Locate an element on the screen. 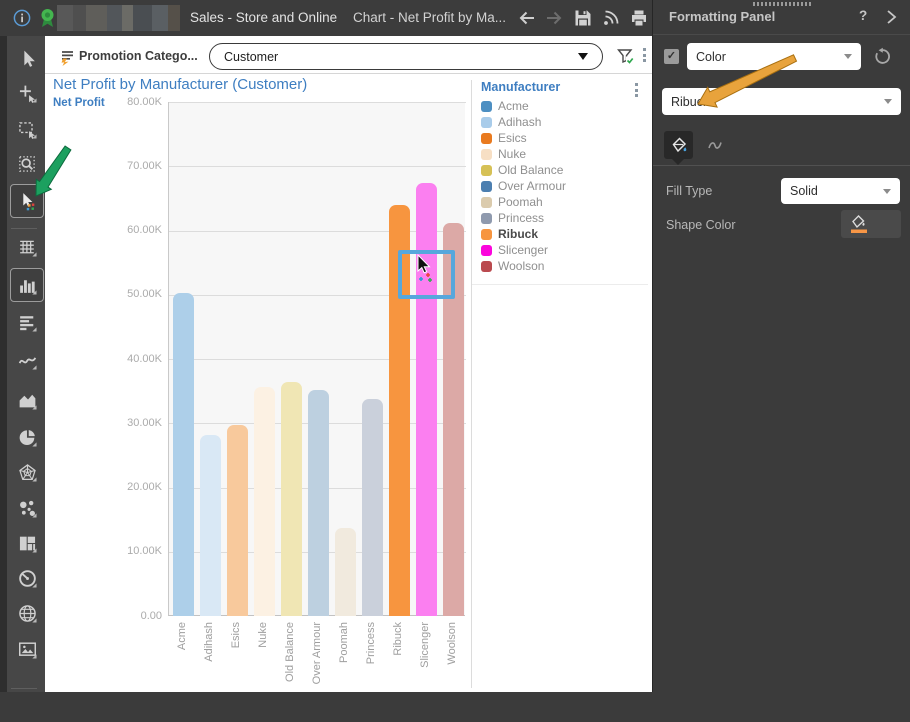 The width and height of the screenshot is (910, 722). legend-item-label: Poomah is located at coordinates (520, 202).